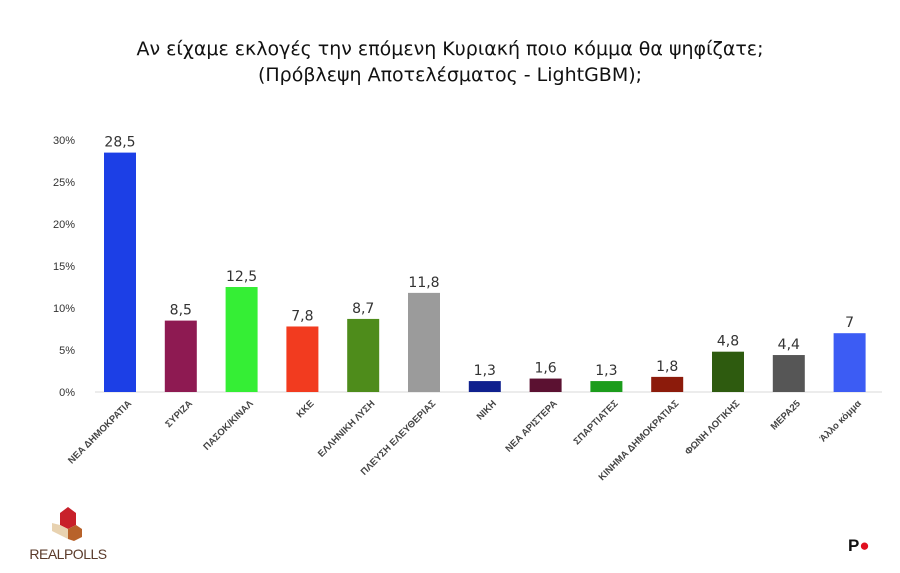 This screenshot has width=900, height=573. Describe the element at coordinates (306, 409) in the screenshot. I see `x-tick-label: ΚΚΕ` at that location.